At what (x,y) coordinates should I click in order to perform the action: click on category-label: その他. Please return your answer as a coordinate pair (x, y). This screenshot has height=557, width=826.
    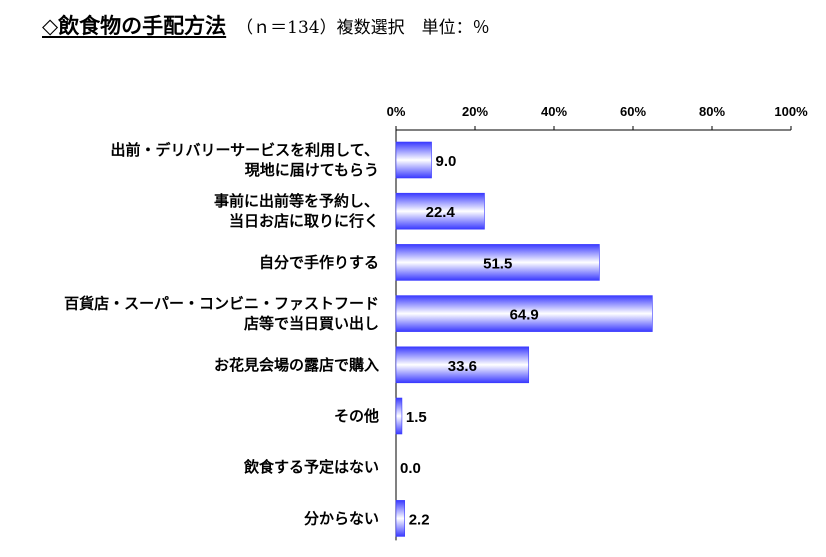
    Looking at the image, I should click on (356, 416).